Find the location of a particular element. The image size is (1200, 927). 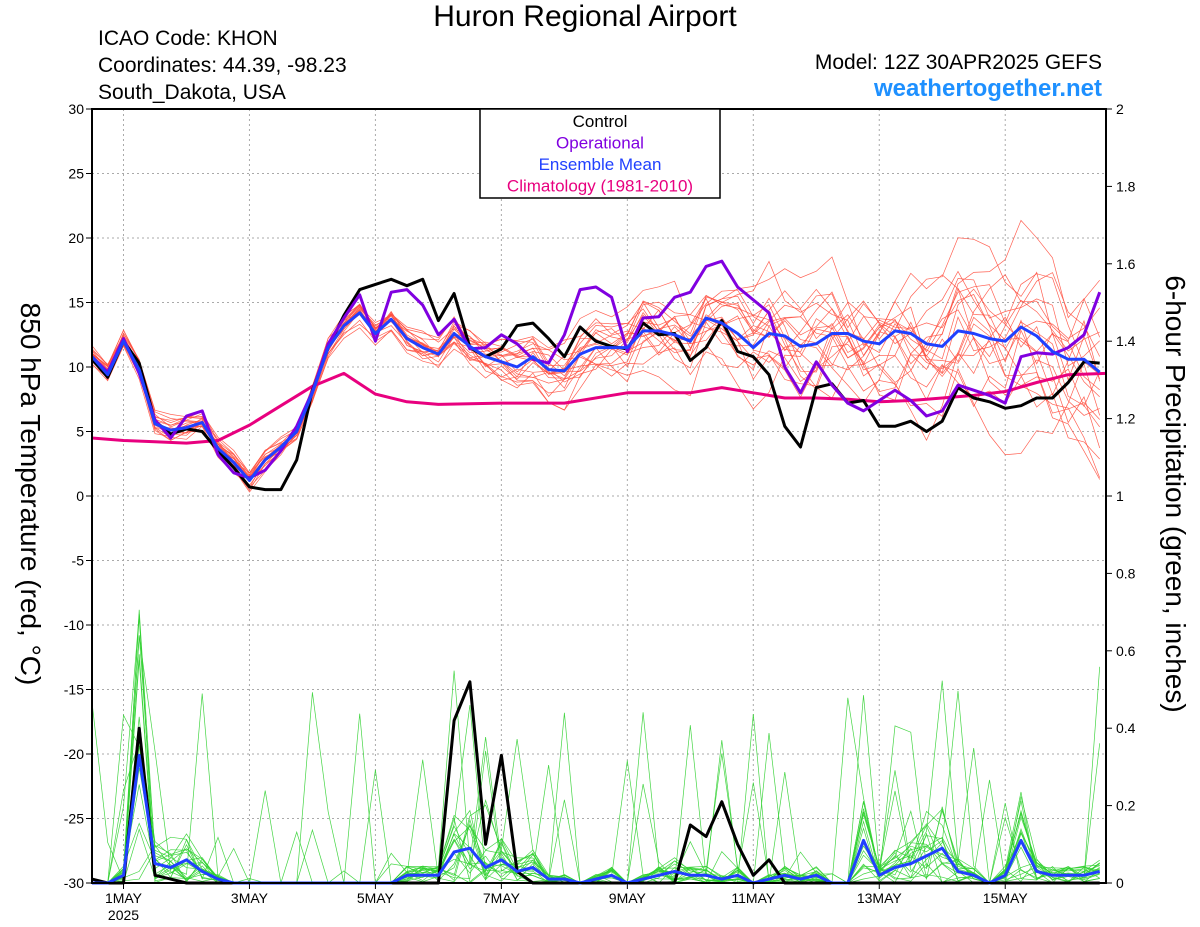

legend-entry: Ensemble Mean is located at coordinates (600, 164).